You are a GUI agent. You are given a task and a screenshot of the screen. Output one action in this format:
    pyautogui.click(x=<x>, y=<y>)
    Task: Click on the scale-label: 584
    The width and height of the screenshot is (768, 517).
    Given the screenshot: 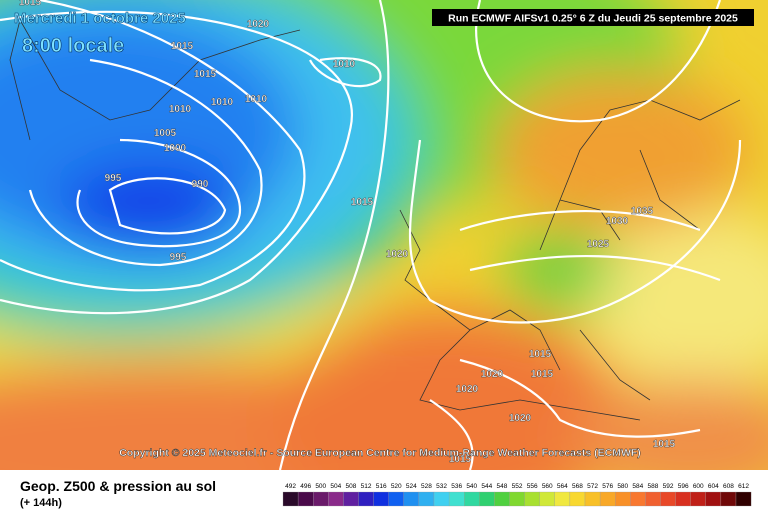 What is the action you would take?
    pyautogui.click(x=637, y=486)
    